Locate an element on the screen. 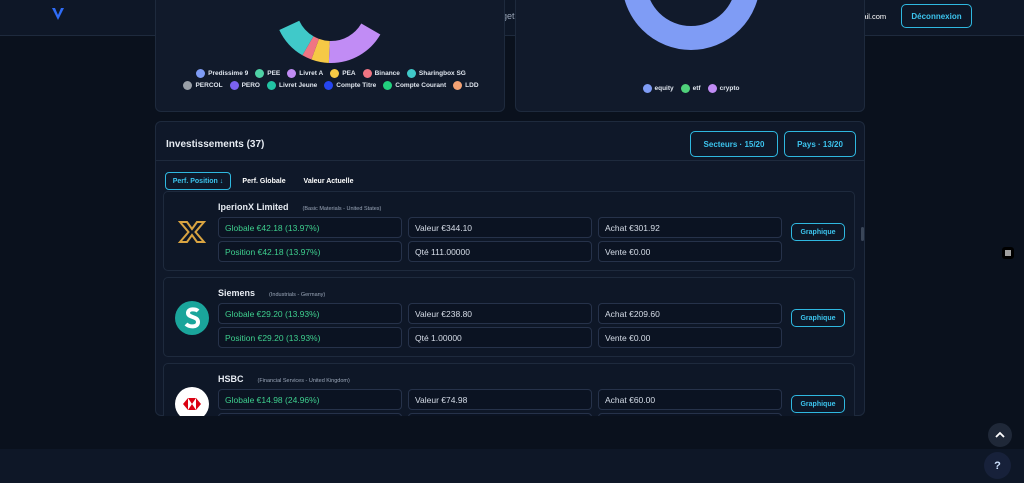 This screenshot has height=483, width=1024. side-icon is located at coordinates (1008, 253).